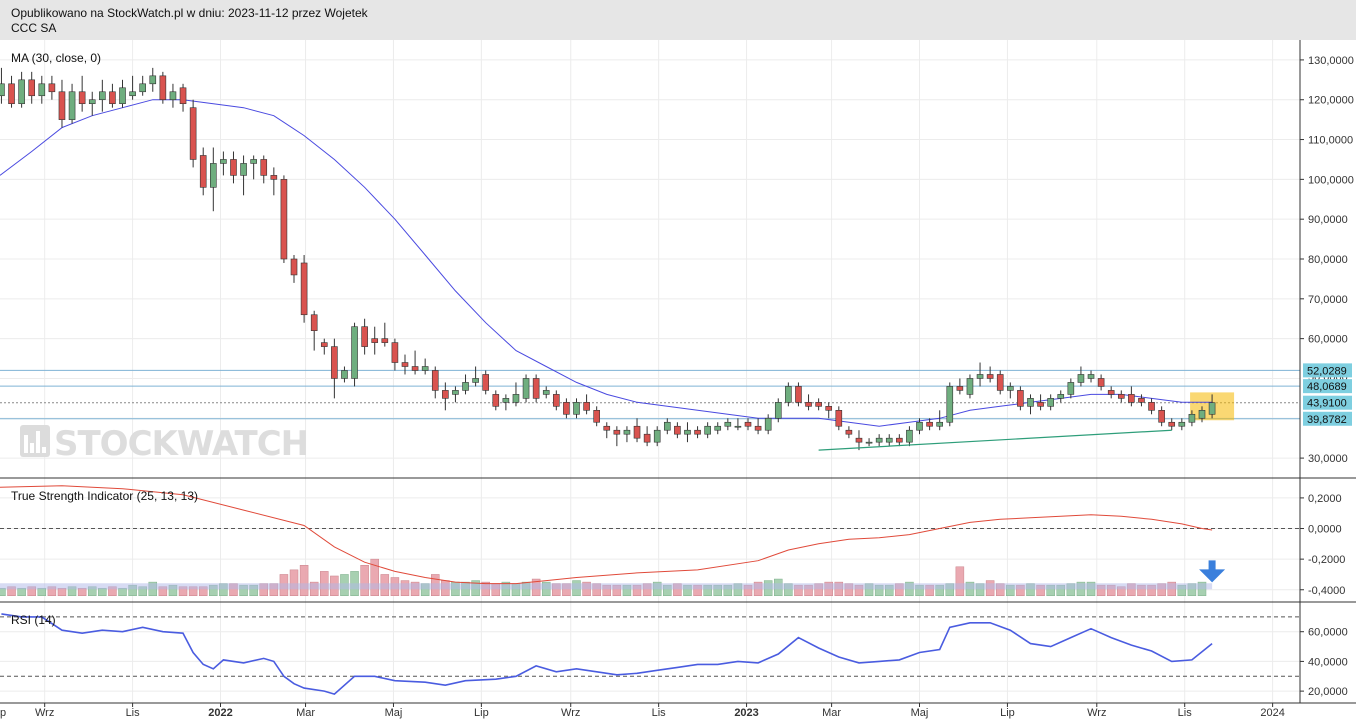 The height and width of the screenshot is (720, 1356). I want to click on trendline, so click(995, 440).